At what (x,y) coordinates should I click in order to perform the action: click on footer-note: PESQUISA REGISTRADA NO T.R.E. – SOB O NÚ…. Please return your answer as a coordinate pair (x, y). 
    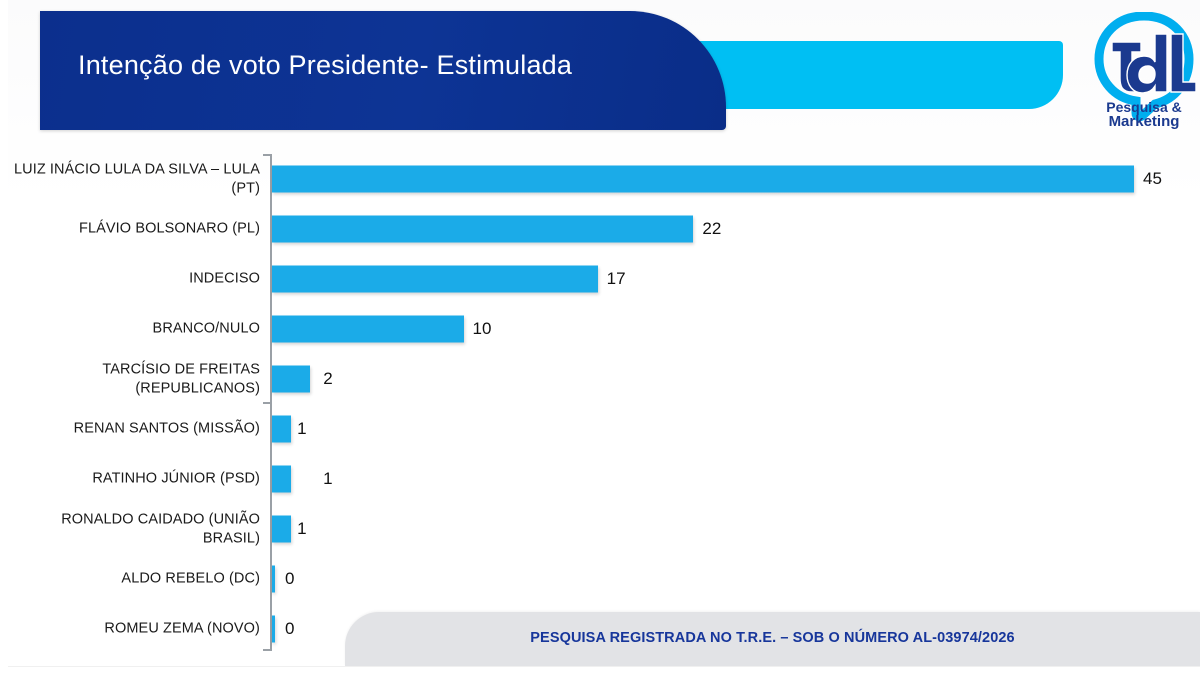
    Looking at the image, I should click on (772, 638).